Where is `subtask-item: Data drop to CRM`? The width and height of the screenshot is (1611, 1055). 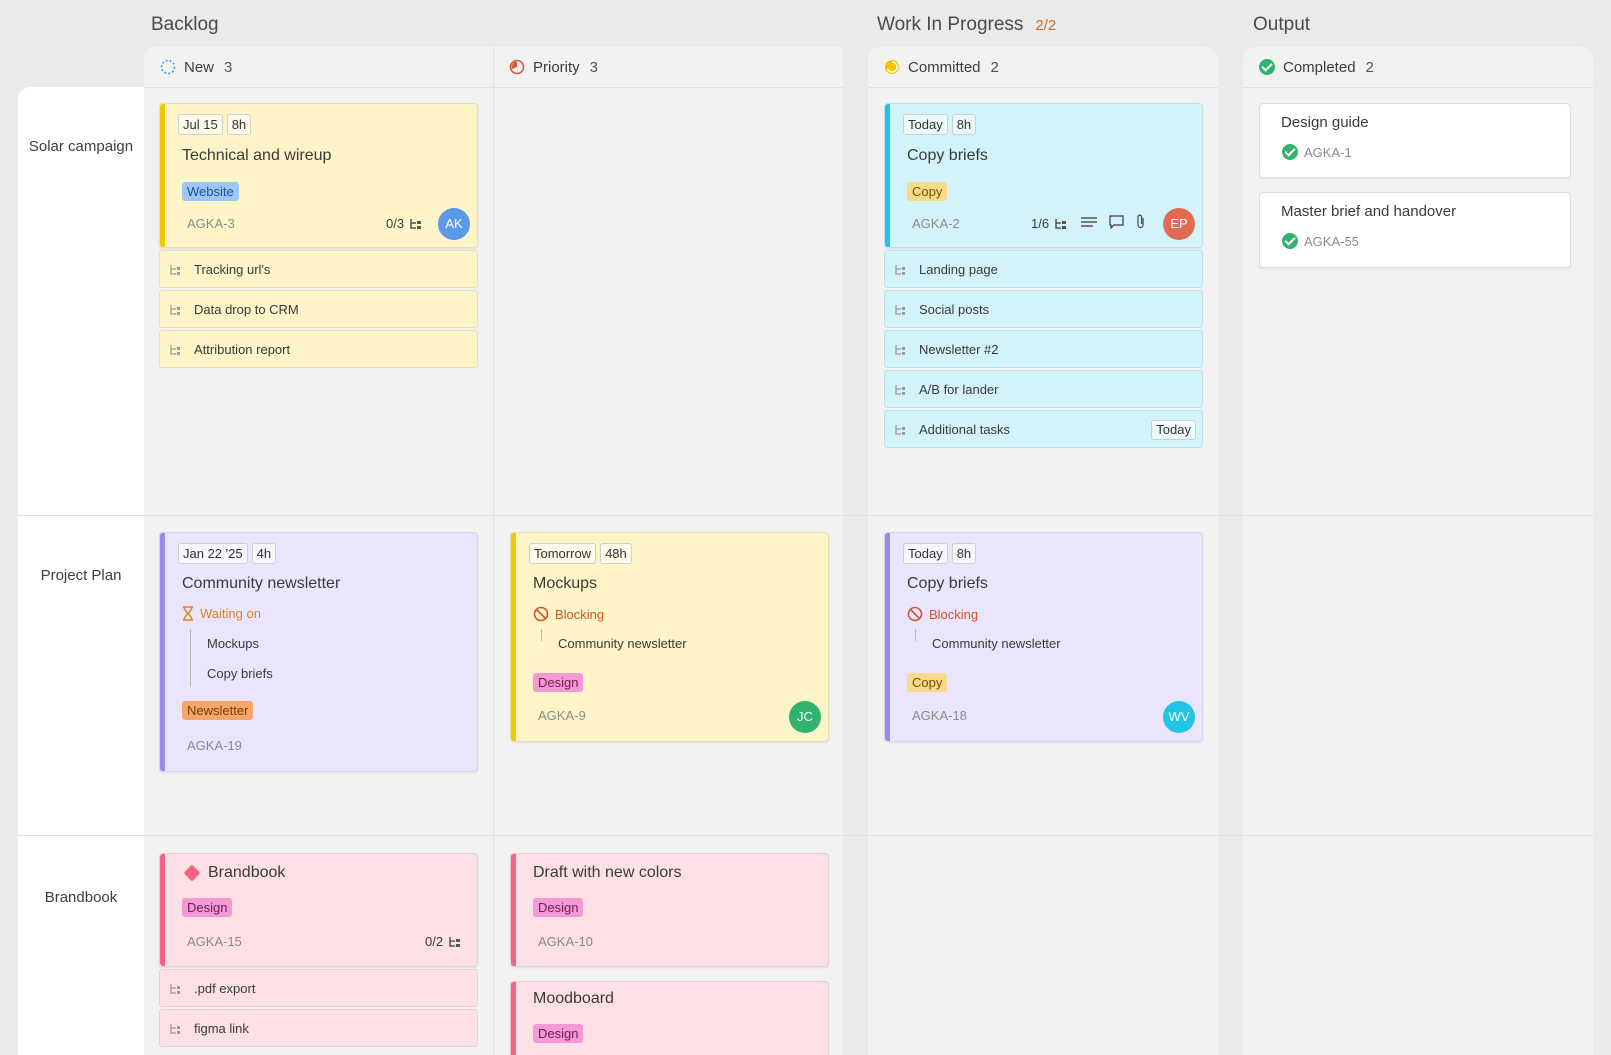
subtask-item: Data drop to CRM is located at coordinates (318, 309).